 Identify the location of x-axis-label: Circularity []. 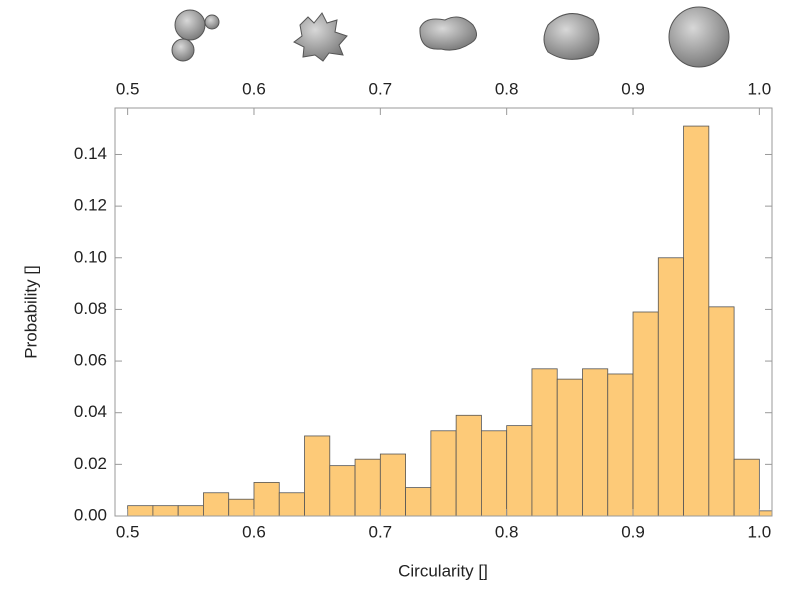
(443, 570).